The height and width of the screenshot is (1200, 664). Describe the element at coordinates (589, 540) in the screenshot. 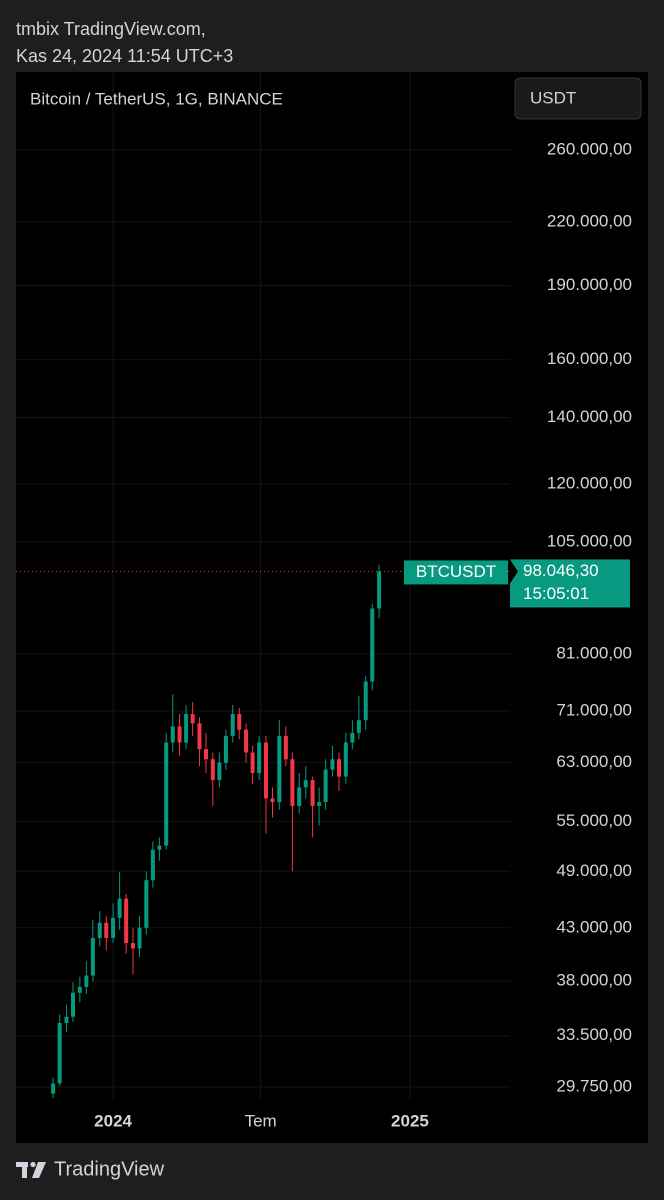

I see `y-tick-label: 105.000,00` at that location.